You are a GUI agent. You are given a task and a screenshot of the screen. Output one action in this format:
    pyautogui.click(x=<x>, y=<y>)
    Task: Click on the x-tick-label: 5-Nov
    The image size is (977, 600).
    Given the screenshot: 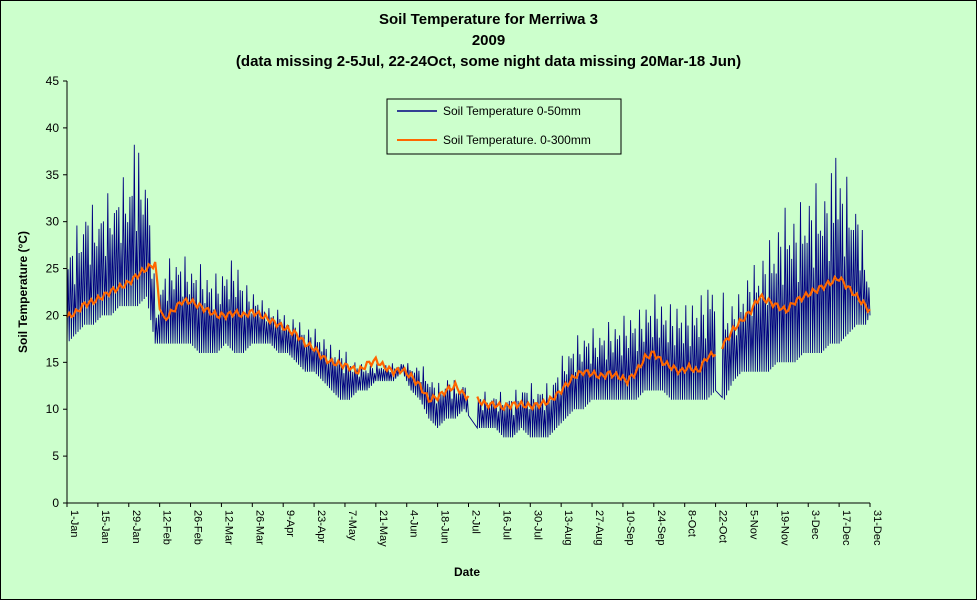 What is the action you would take?
    pyautogui.click(x=753, y=525)
    